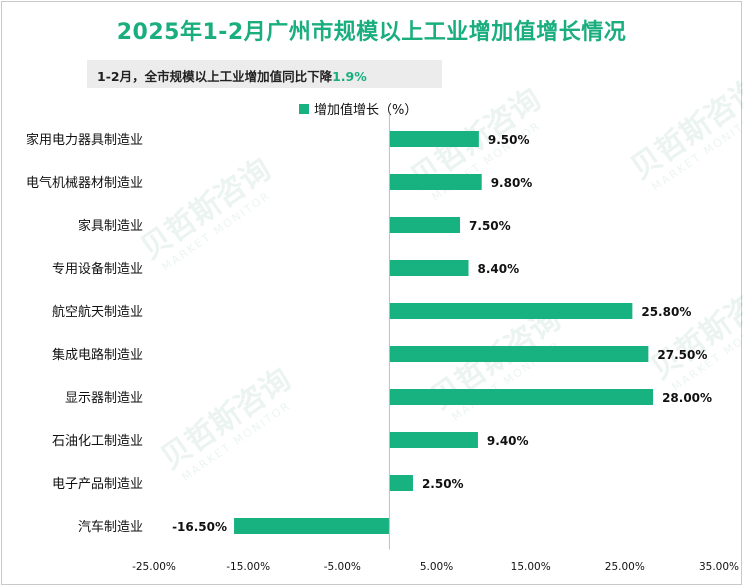 The image size is (743, 586). I want to click on x-tick-label: 25.00%, so click(625, 567).